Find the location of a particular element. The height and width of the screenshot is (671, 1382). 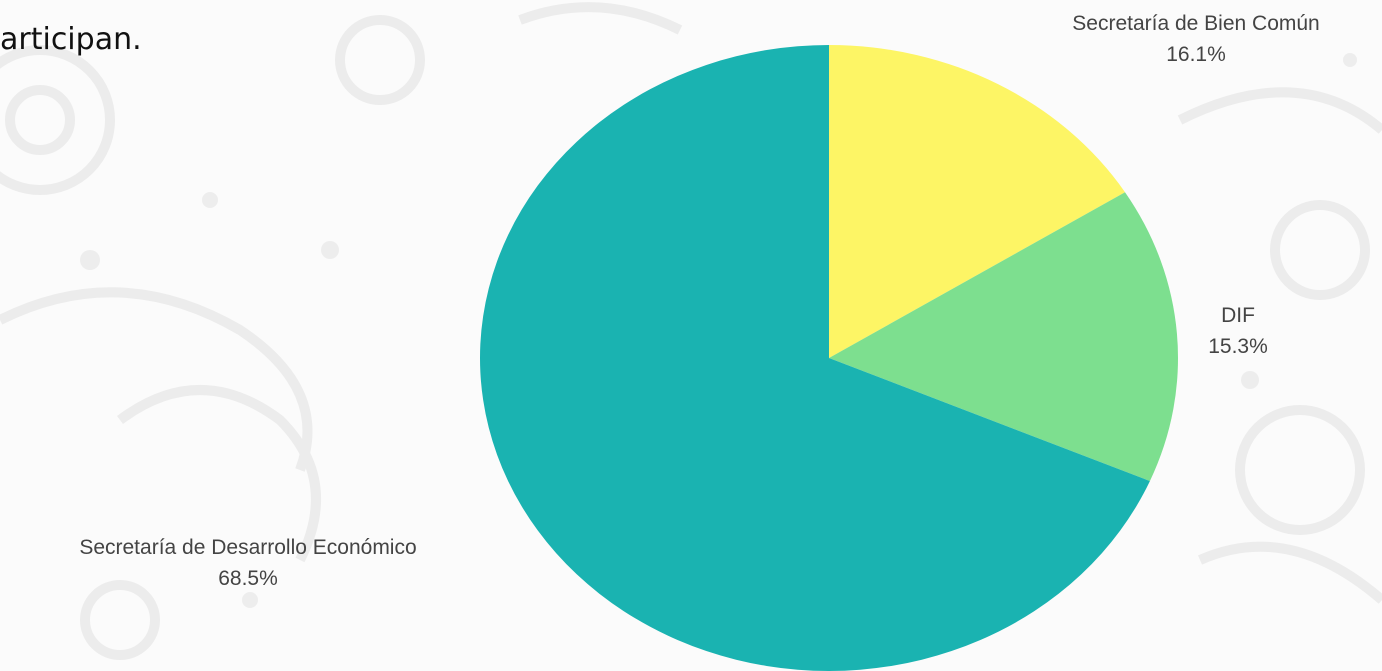

header-text: articipan. is located at coordinates (71, 39).